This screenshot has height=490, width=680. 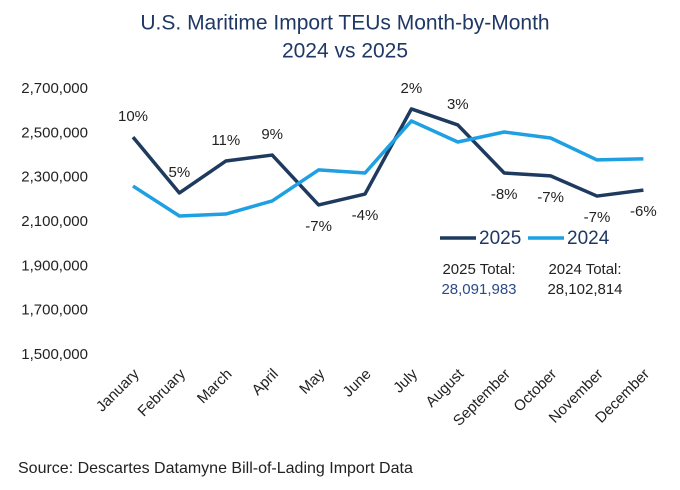 I want to click on y-tick-label: 2,100,000, so click(x=54, y=221).